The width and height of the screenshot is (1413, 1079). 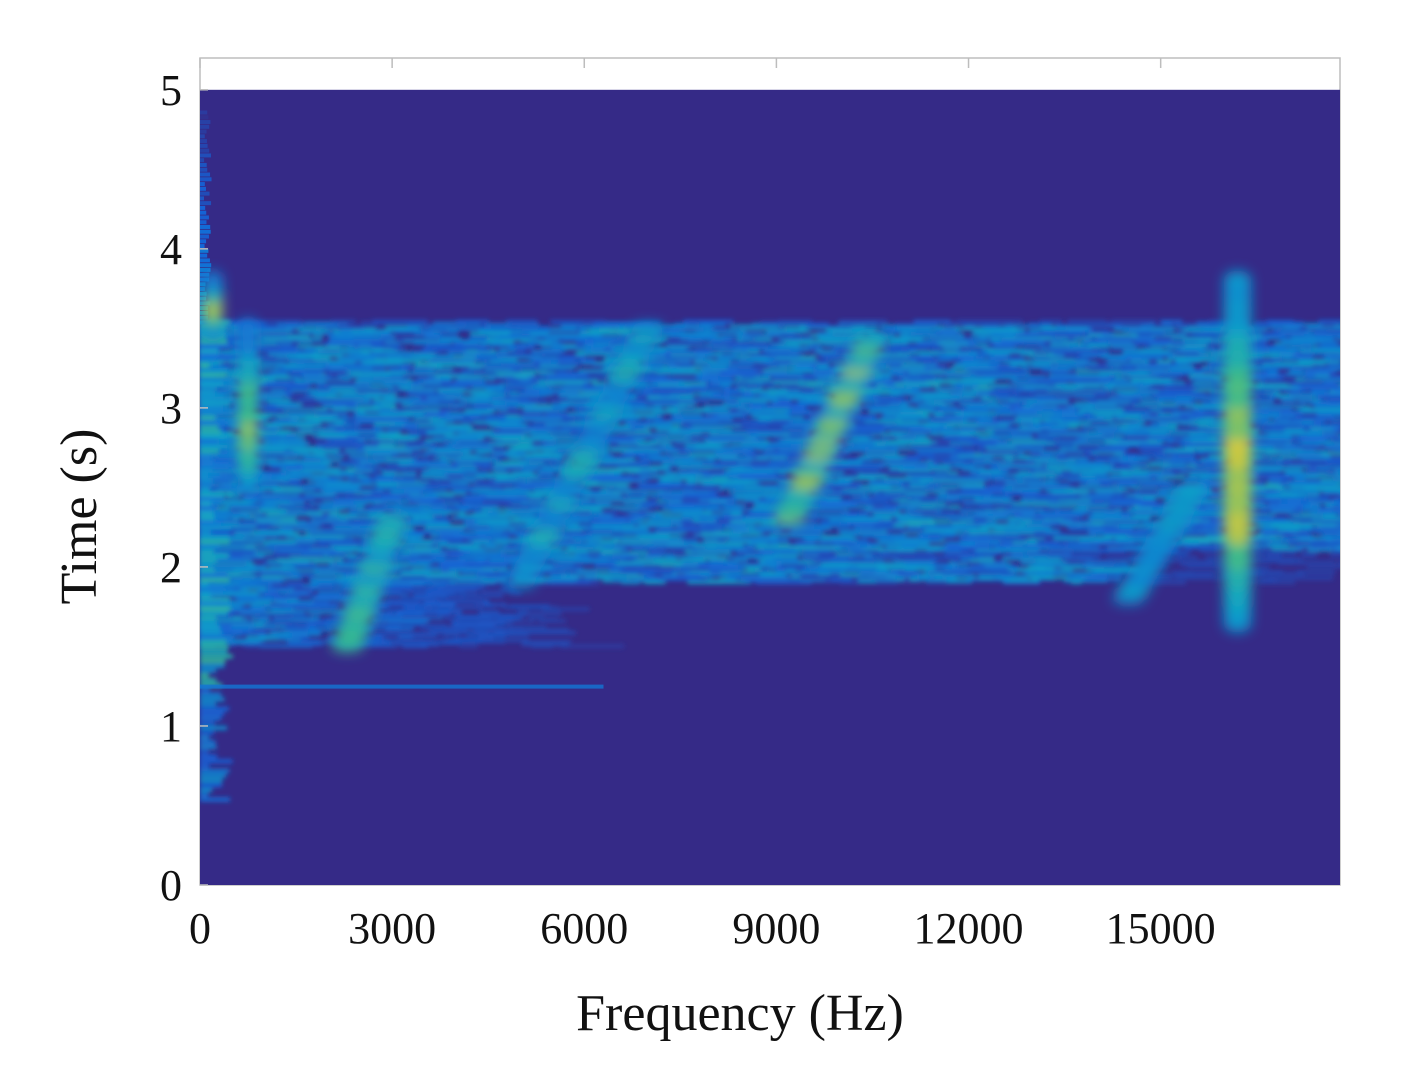 What do you see at coordinates (392, 519) in the screenshot?
I see `feature-sweep-2000-3000Hz` at bounding box center [392, 519].